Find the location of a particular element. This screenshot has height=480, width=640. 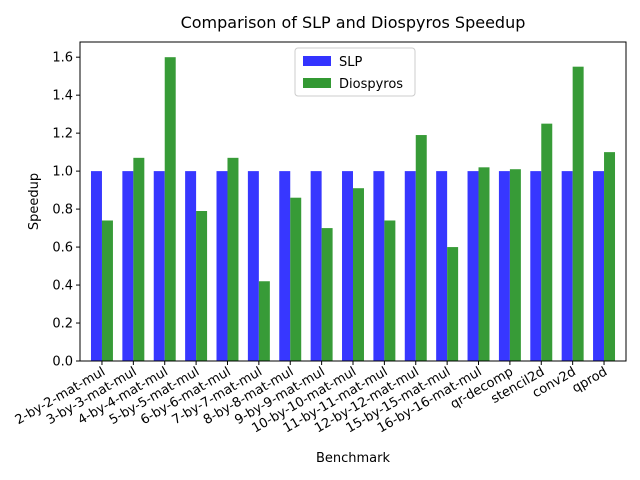

legend: SLP Diospyros is located at coordinates (355, 72).